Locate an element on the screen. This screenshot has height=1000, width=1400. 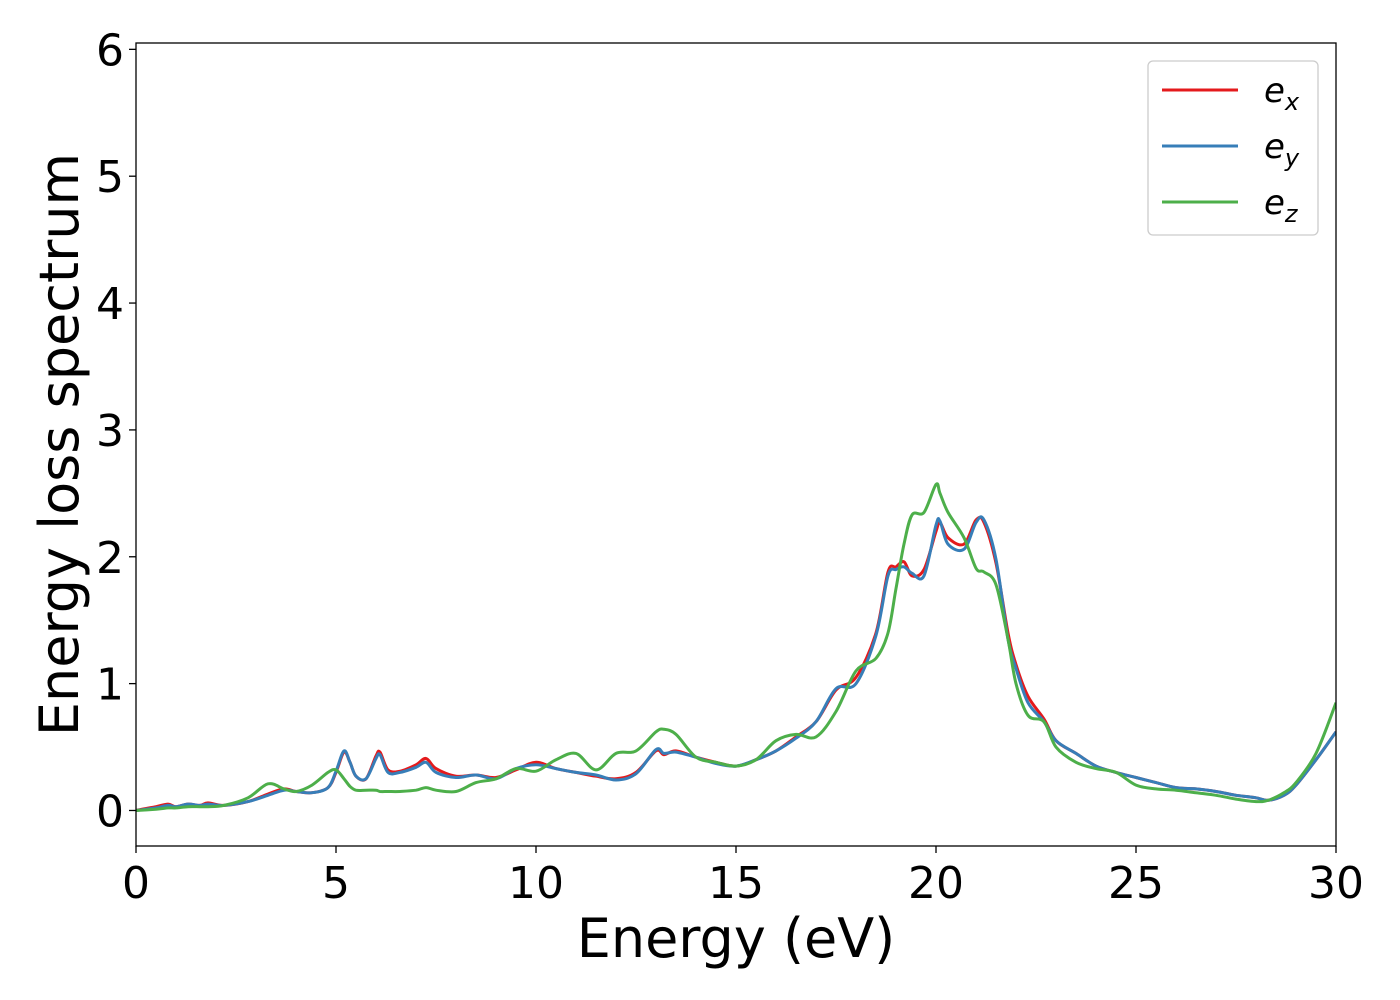
y-tick-label: 6 is located at coordinates (110, 50).